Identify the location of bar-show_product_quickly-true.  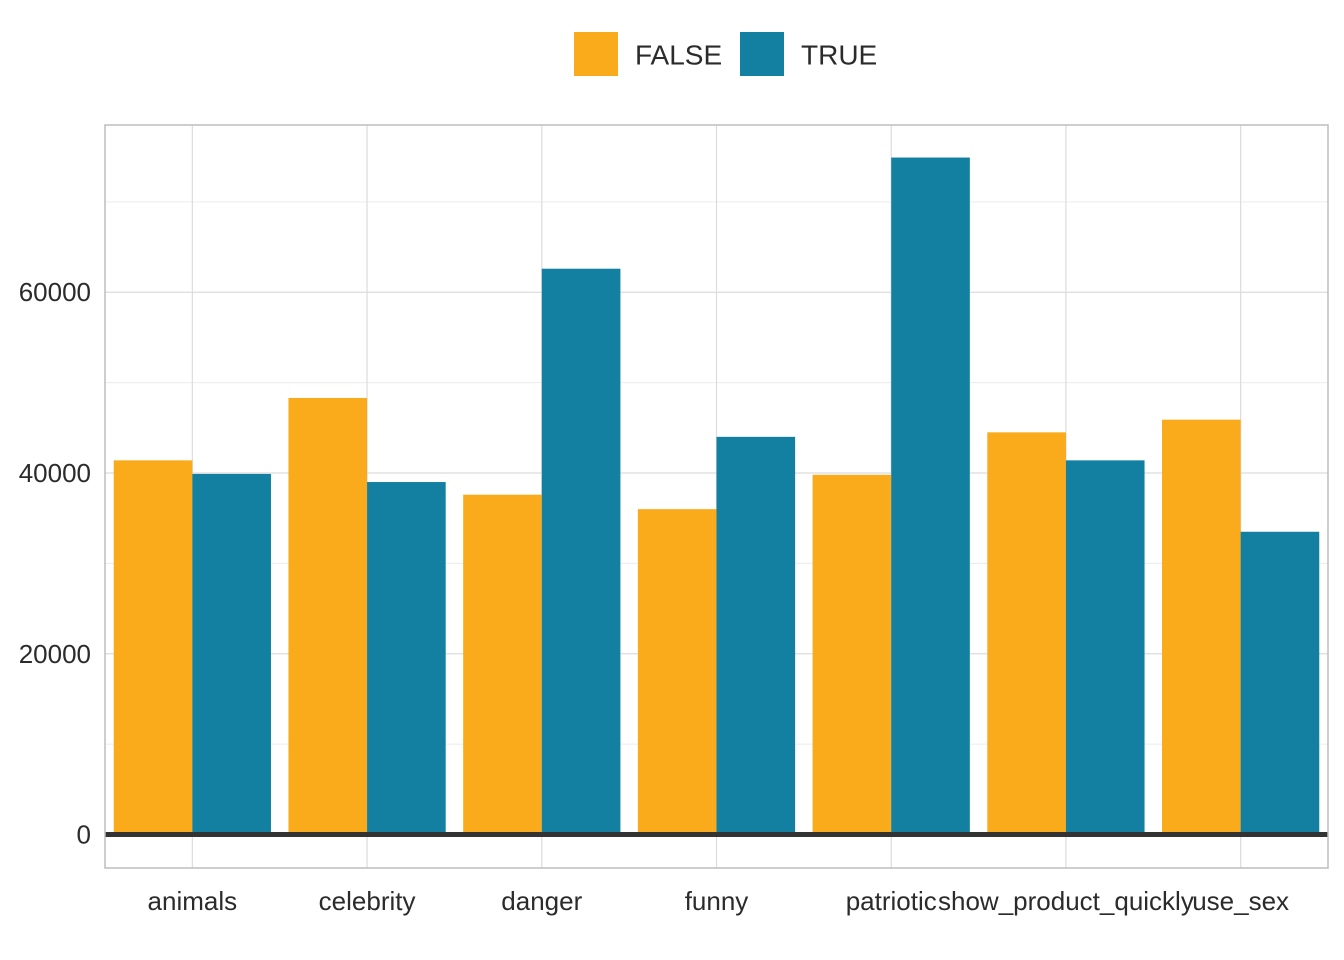
(1105, 647).